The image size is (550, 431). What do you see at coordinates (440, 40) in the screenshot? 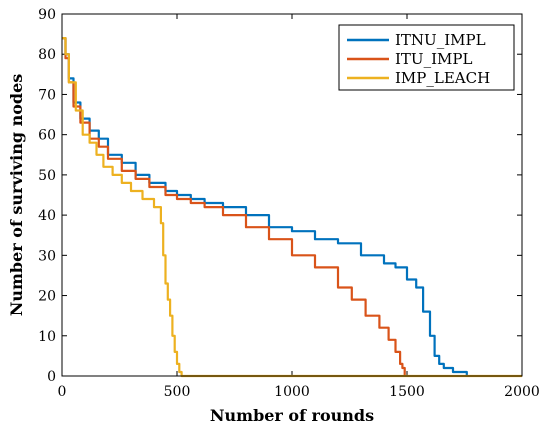
I see `legend-entry-label: ITNU_IMPL` at bounding box center [440, 40].